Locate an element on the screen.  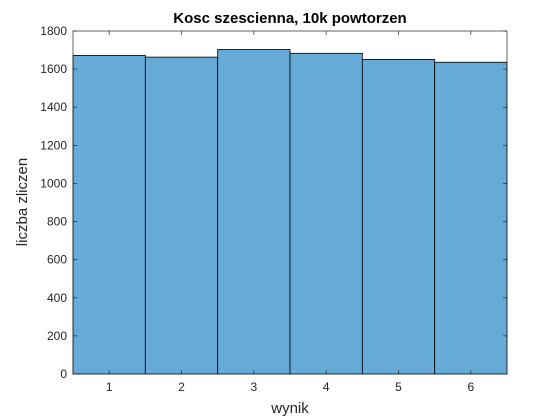
x-tick-label: 4 is located at coordinates (326, 387).